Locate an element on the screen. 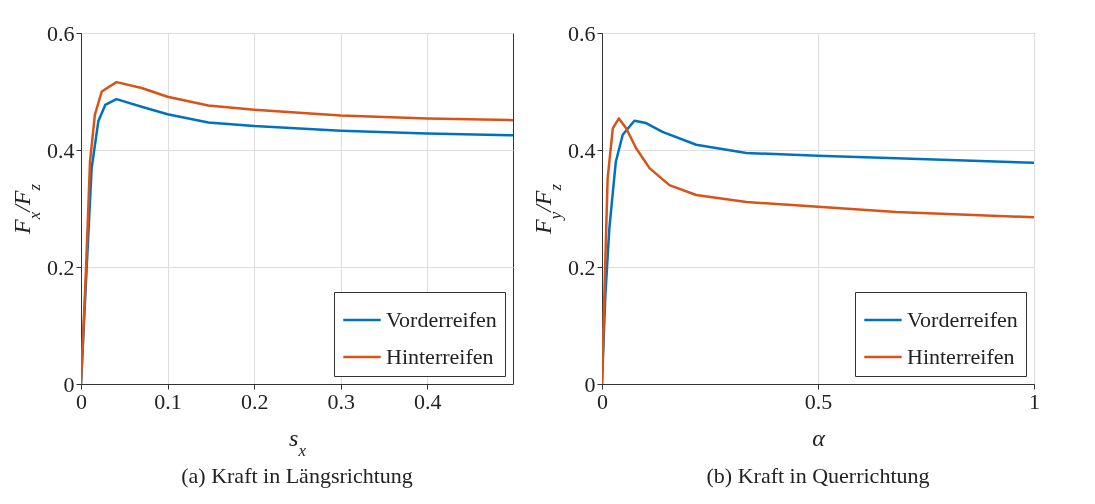 The width and height of the screenshot is (1095, 504). x-tick-label: 1 is located at coordinates (1034, 401).